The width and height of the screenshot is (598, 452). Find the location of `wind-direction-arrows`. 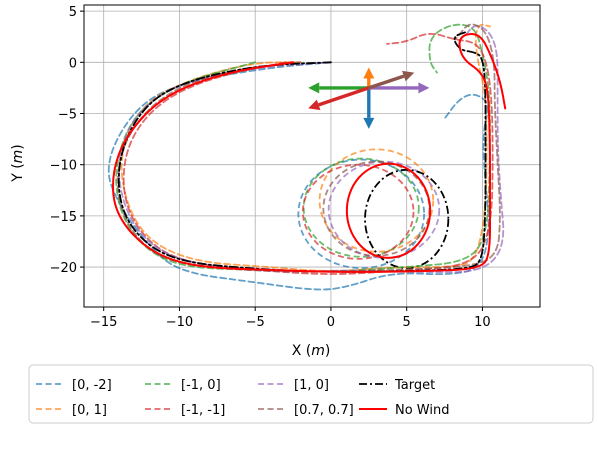

wind-direction-arrows is located at coordinates (369, 98).